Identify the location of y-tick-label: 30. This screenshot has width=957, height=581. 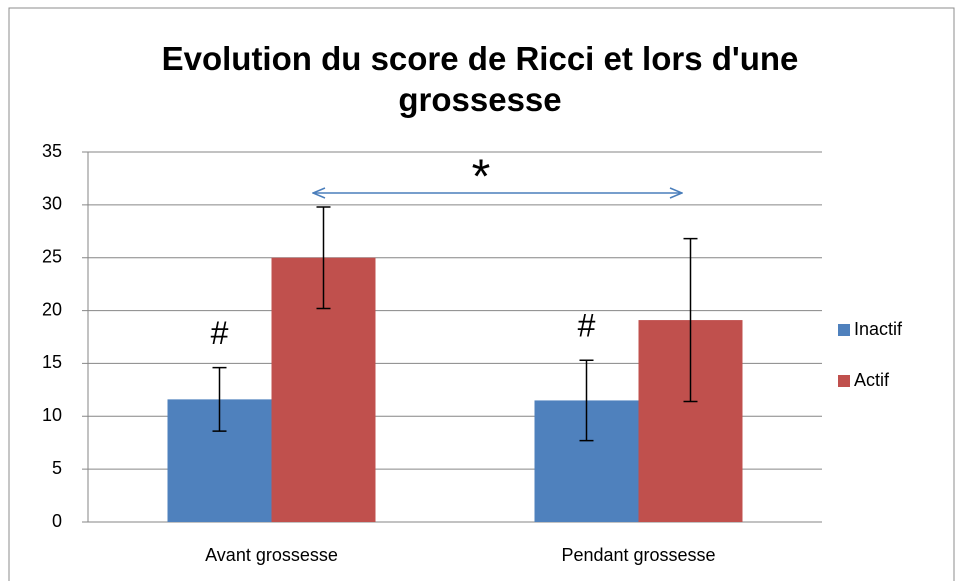
(52, 204).